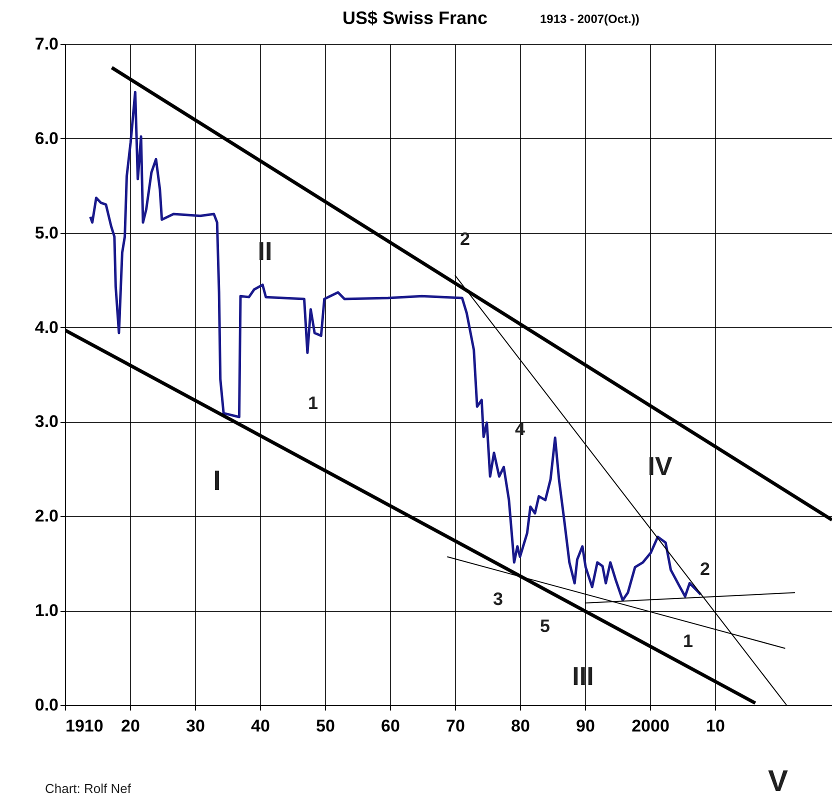  Describe the element at coordinates (590, 19) in the screenshot. I see `chart-subtitle: 1913 - 2007(Oct.))` at that location.